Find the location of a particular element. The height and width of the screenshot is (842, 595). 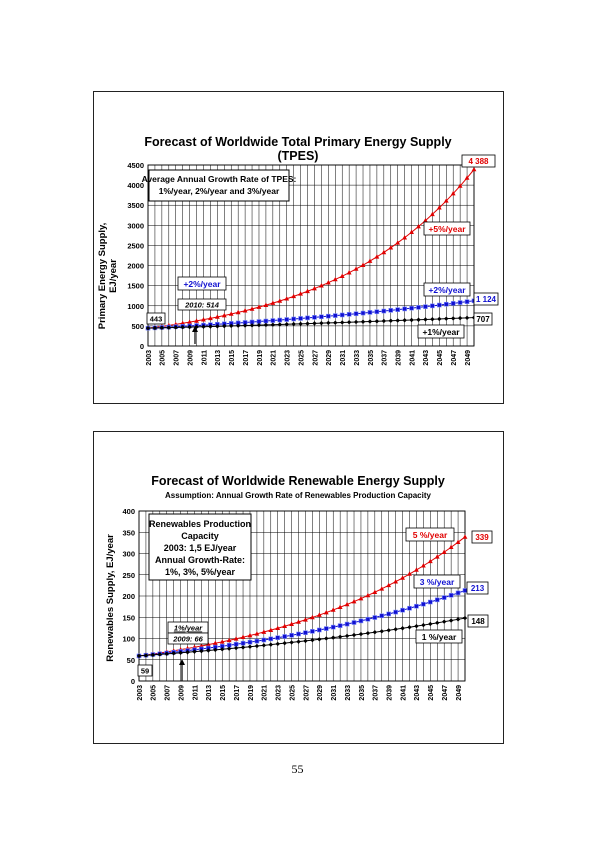

end-value-blue: 1 124 is located at coordinates (486, 299).